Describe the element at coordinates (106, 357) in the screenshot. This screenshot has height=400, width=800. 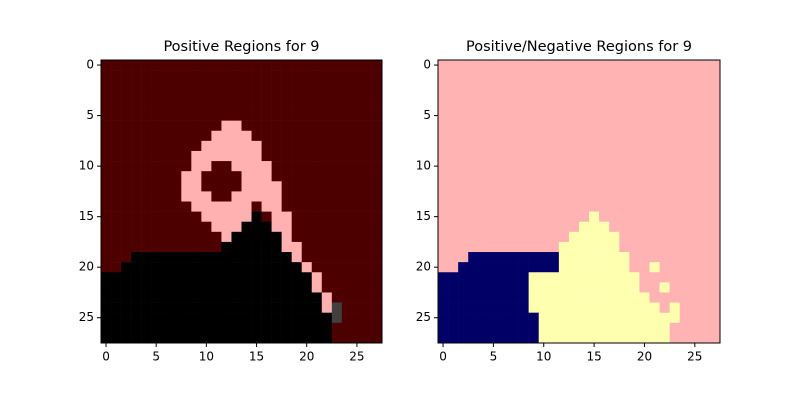
I see `x-tick-label: 0` at that location.